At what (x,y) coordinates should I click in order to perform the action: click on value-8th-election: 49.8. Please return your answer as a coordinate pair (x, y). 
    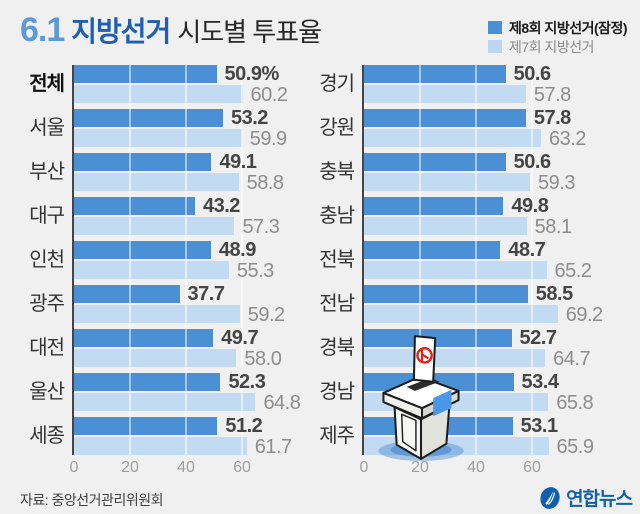
    Looking at the image, I should click on (530, 206).